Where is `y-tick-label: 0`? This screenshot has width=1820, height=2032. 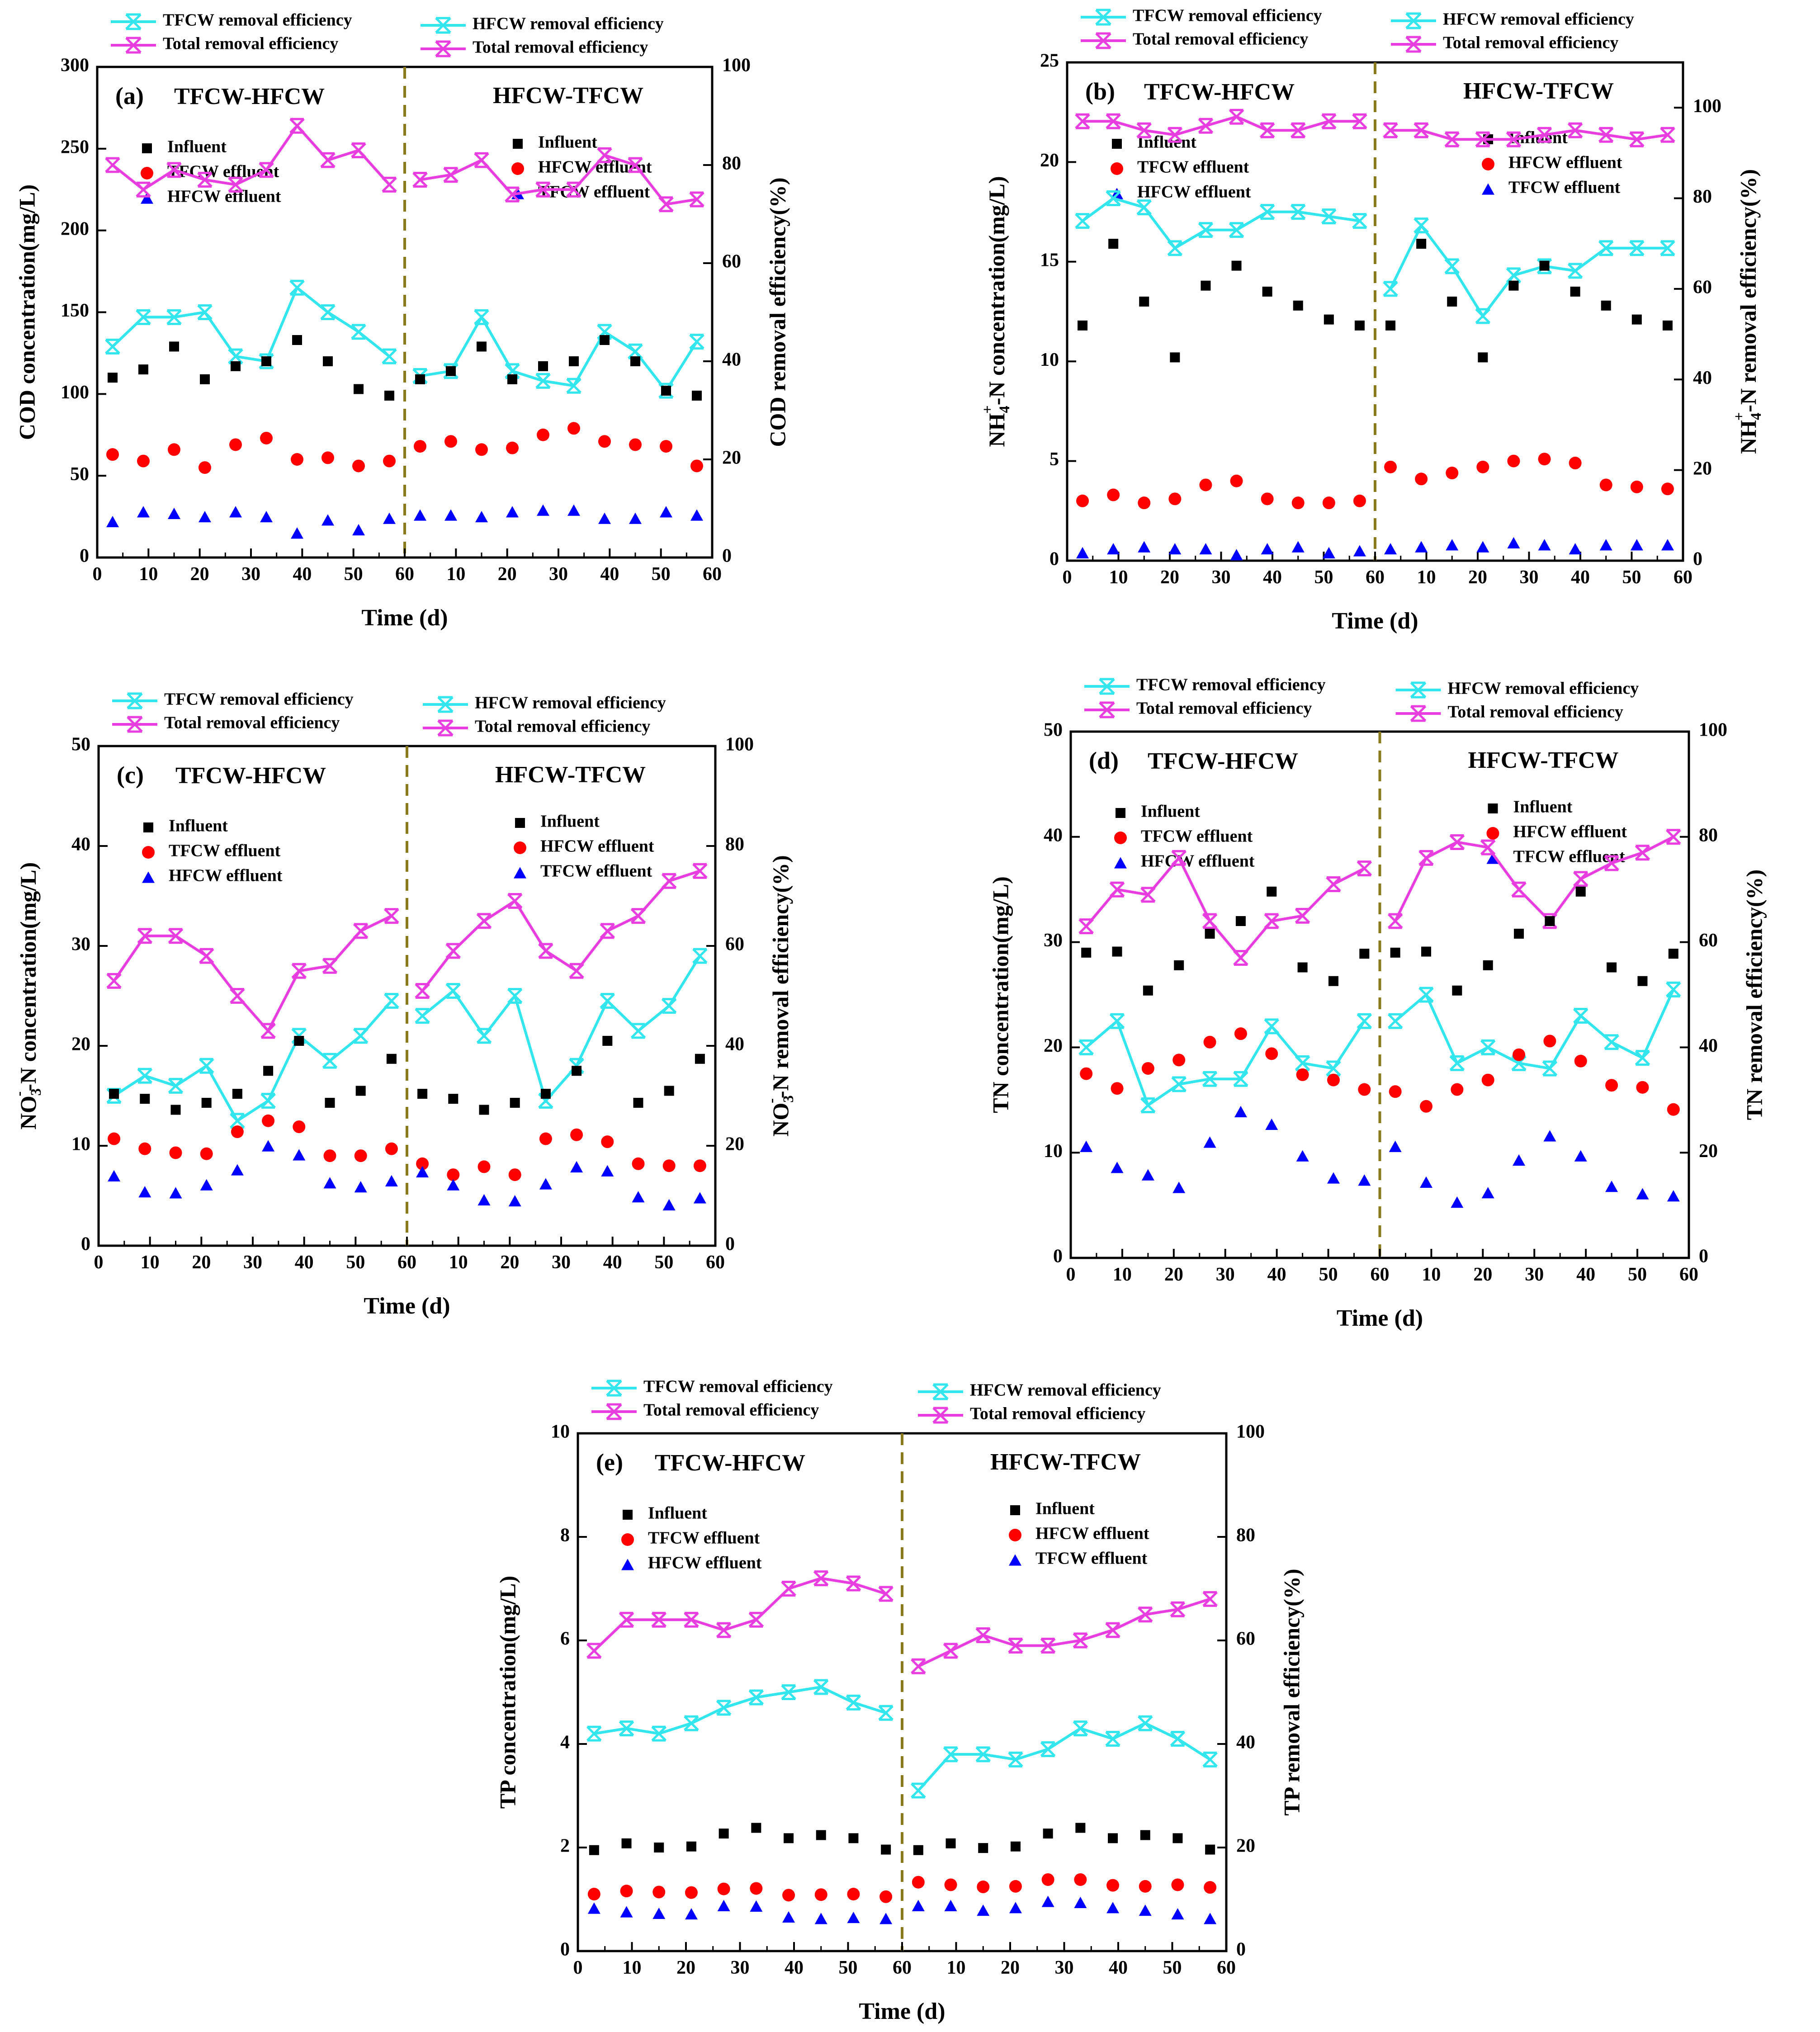 y-tick-label: 0 is located at coordinates (565, 1949).